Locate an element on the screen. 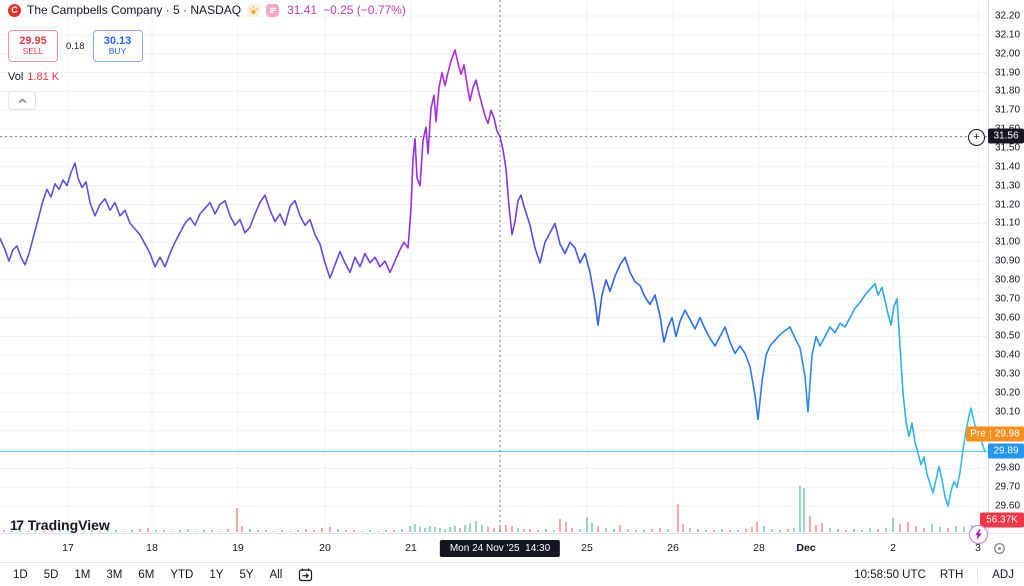  x-axis-label: 21 is located at coordinates (411, 548).